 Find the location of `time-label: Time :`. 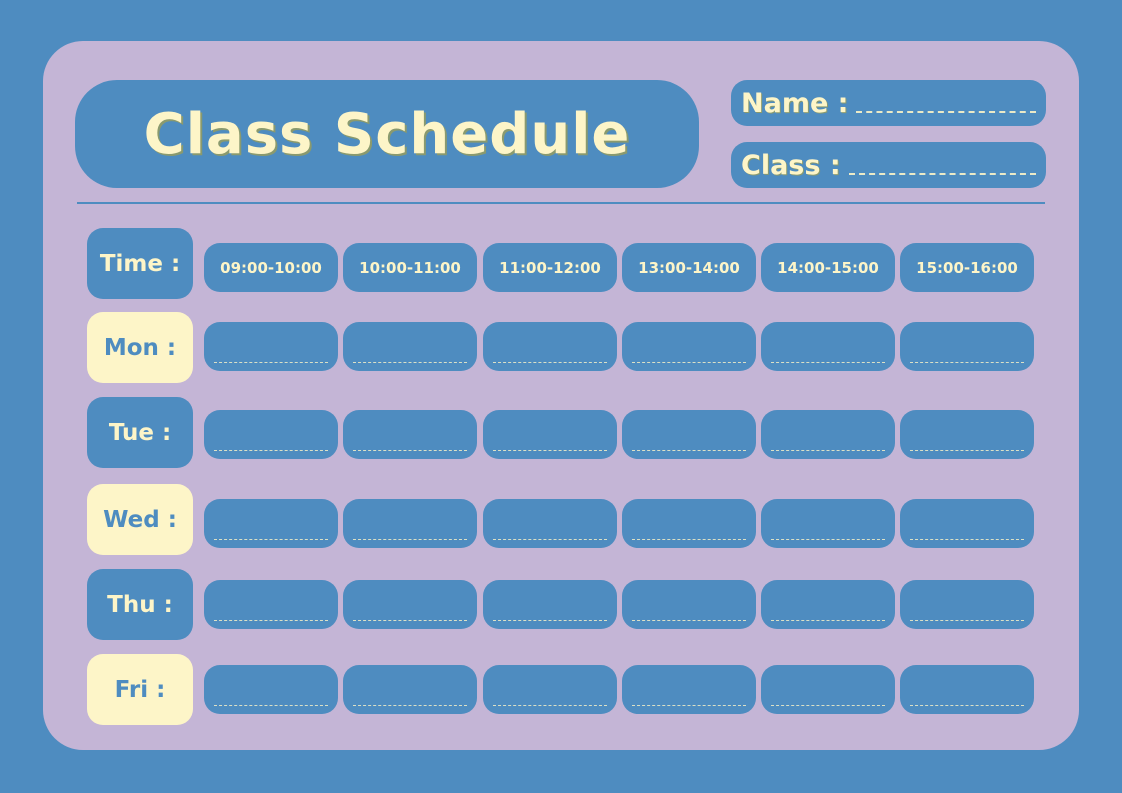

time-label: Time : is located at coordinates (140, 263).